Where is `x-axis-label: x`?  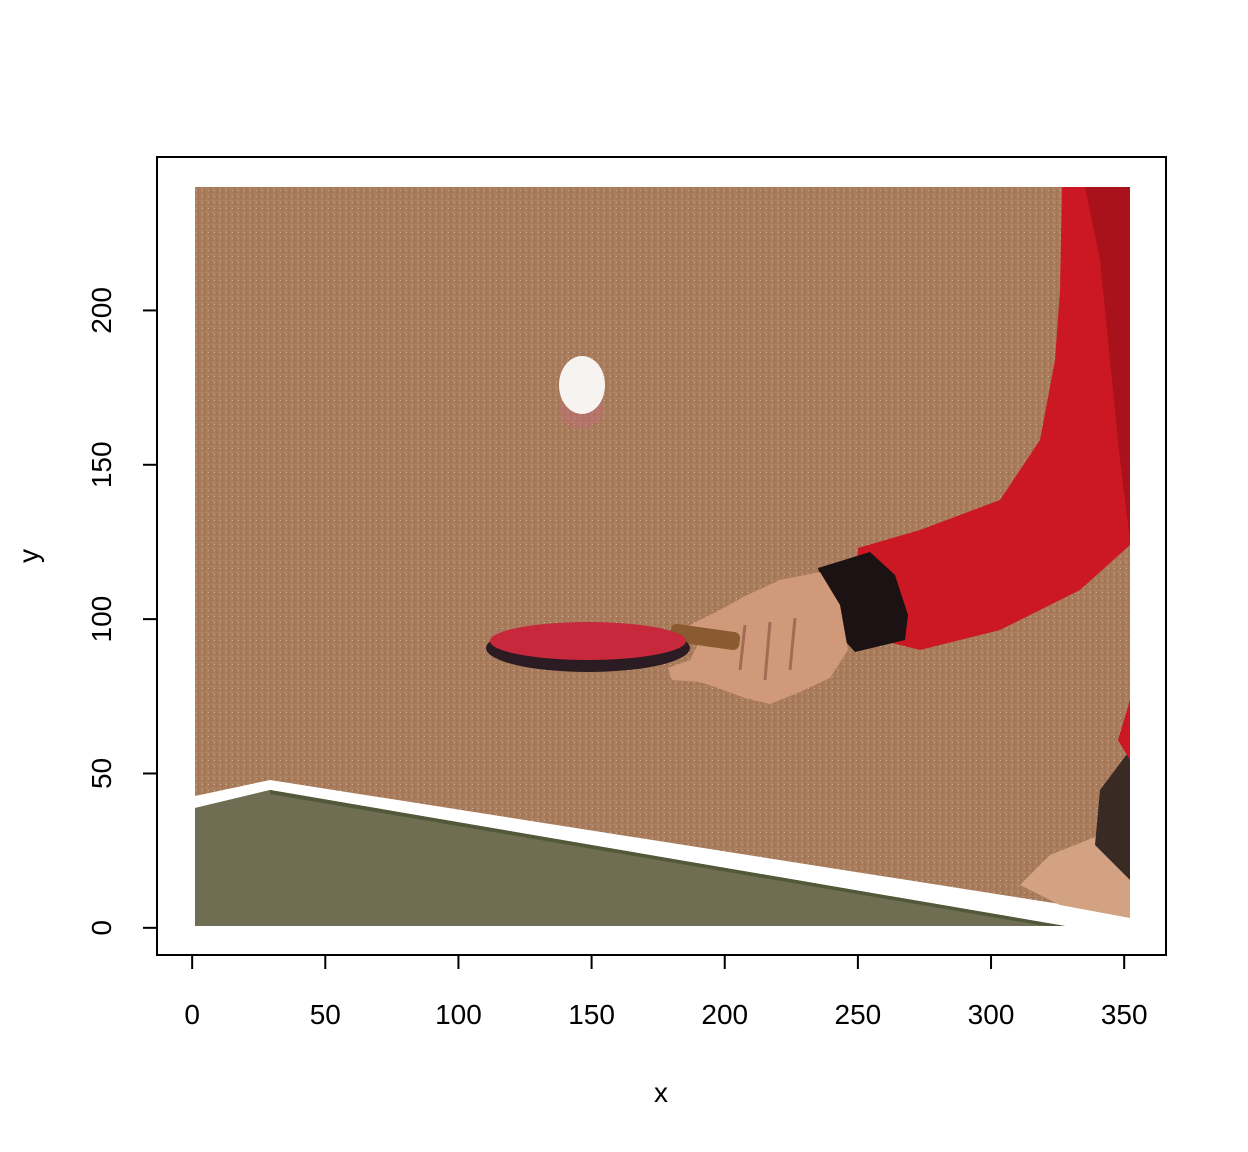
x-axis-label: x is located at coordinates (661, 1092).